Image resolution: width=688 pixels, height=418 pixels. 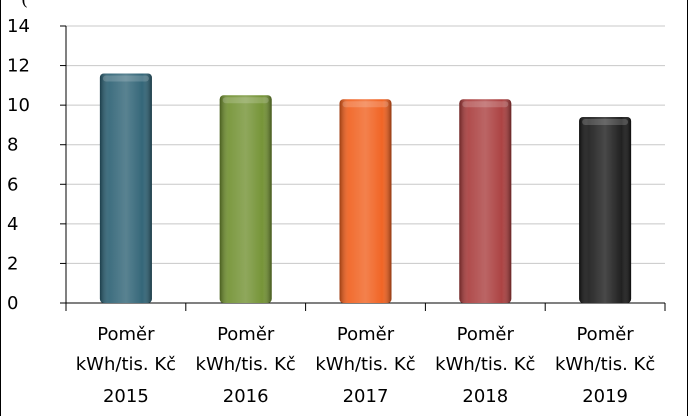 I want to click on y-tick-label: 4, so click(x=12, y=224).